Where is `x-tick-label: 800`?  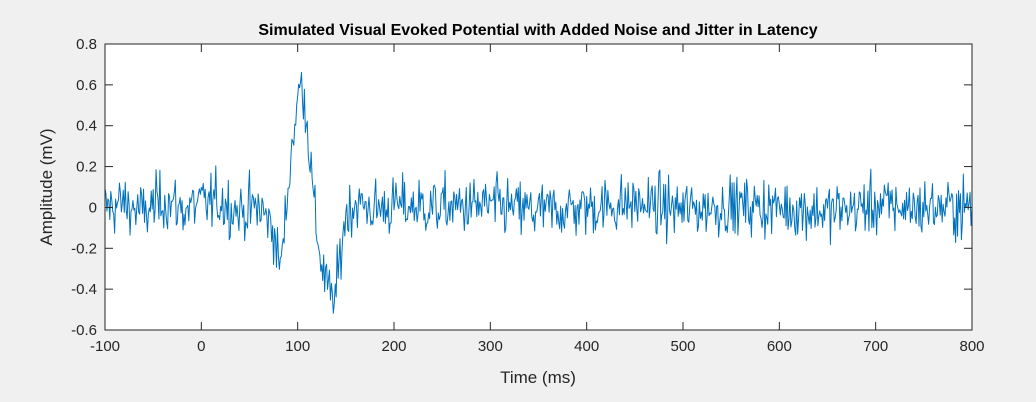
x-tick-label: 800 is located at coordinates (971, 346).